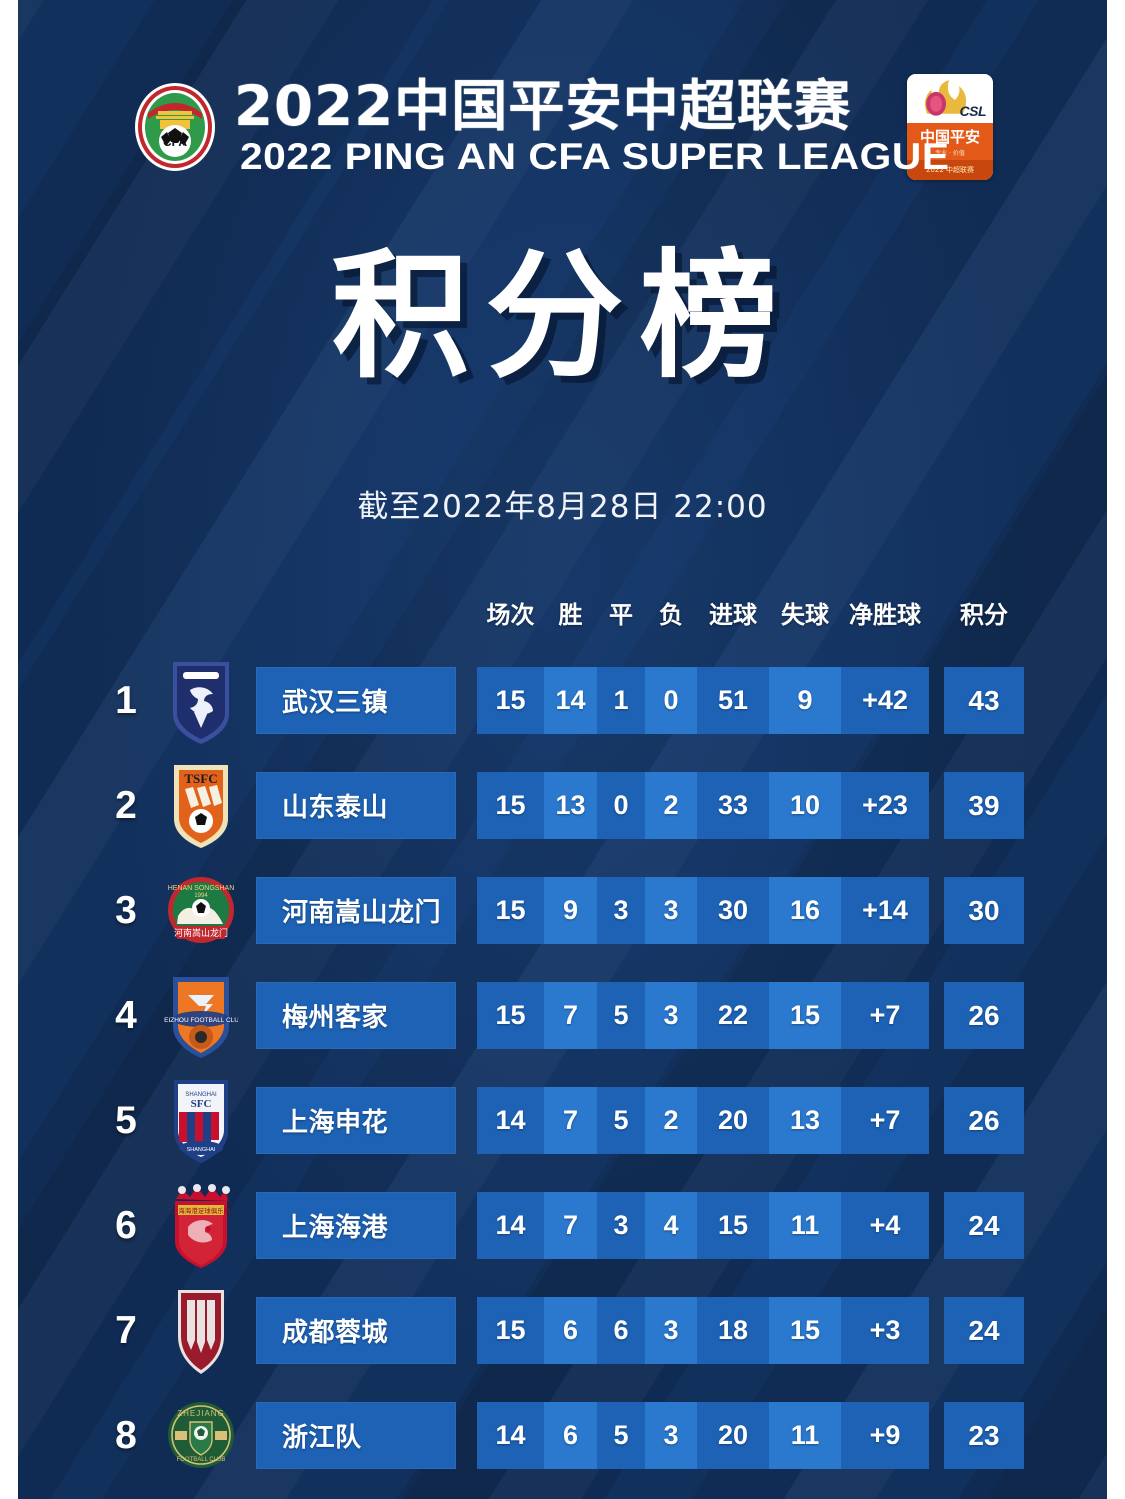 This screenshot has width=1125, height=1499. What do you see at coordinates (356, 1330) in the screenshot?
I see `team-name-cell: 成都蓉城` at bounding box center [356, 1330].